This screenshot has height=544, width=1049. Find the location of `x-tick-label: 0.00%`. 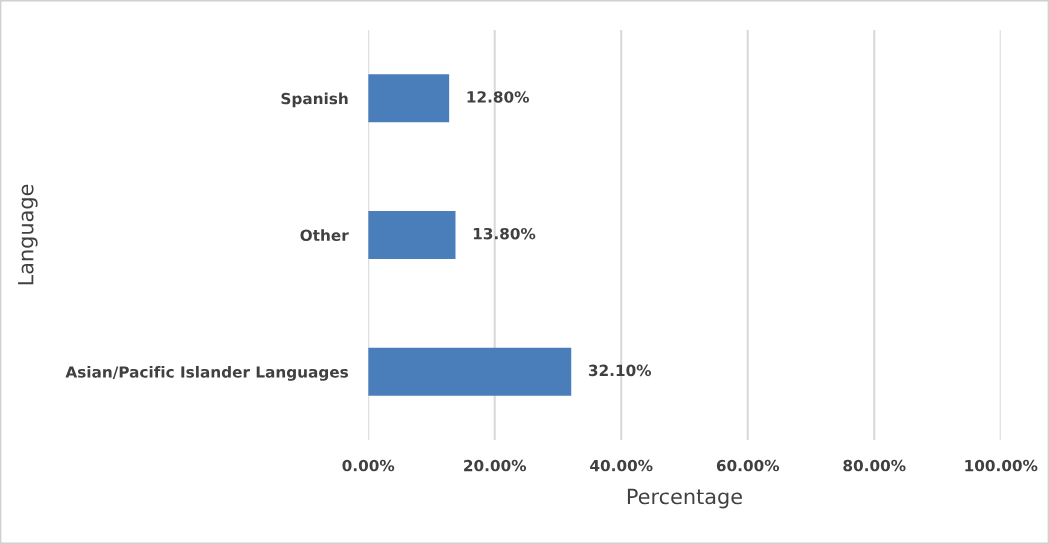

x-tick-label: 0.00% is located at coordinates (368, 465).